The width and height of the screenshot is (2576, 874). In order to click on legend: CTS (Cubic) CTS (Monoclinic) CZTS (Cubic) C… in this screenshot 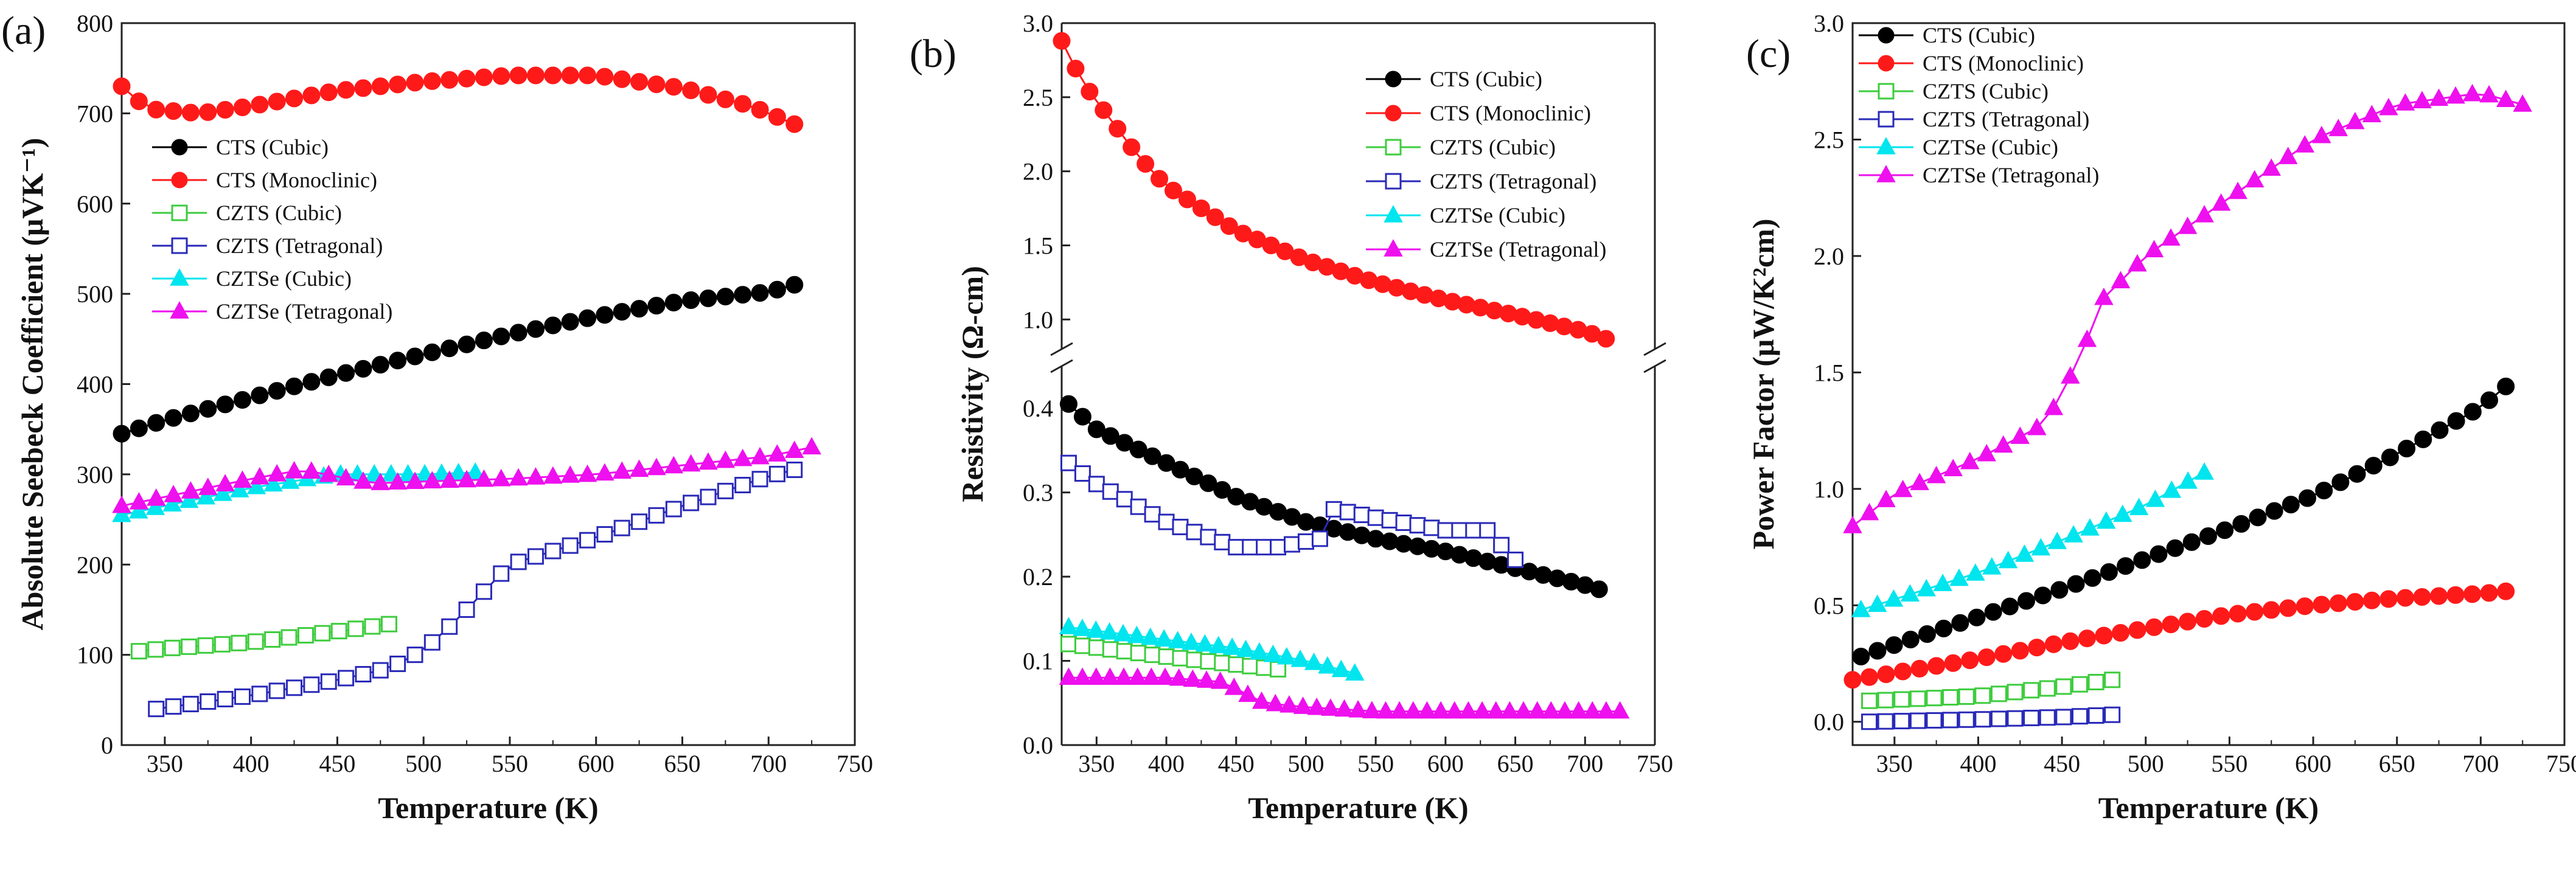, I will do `click(272, 229)`.